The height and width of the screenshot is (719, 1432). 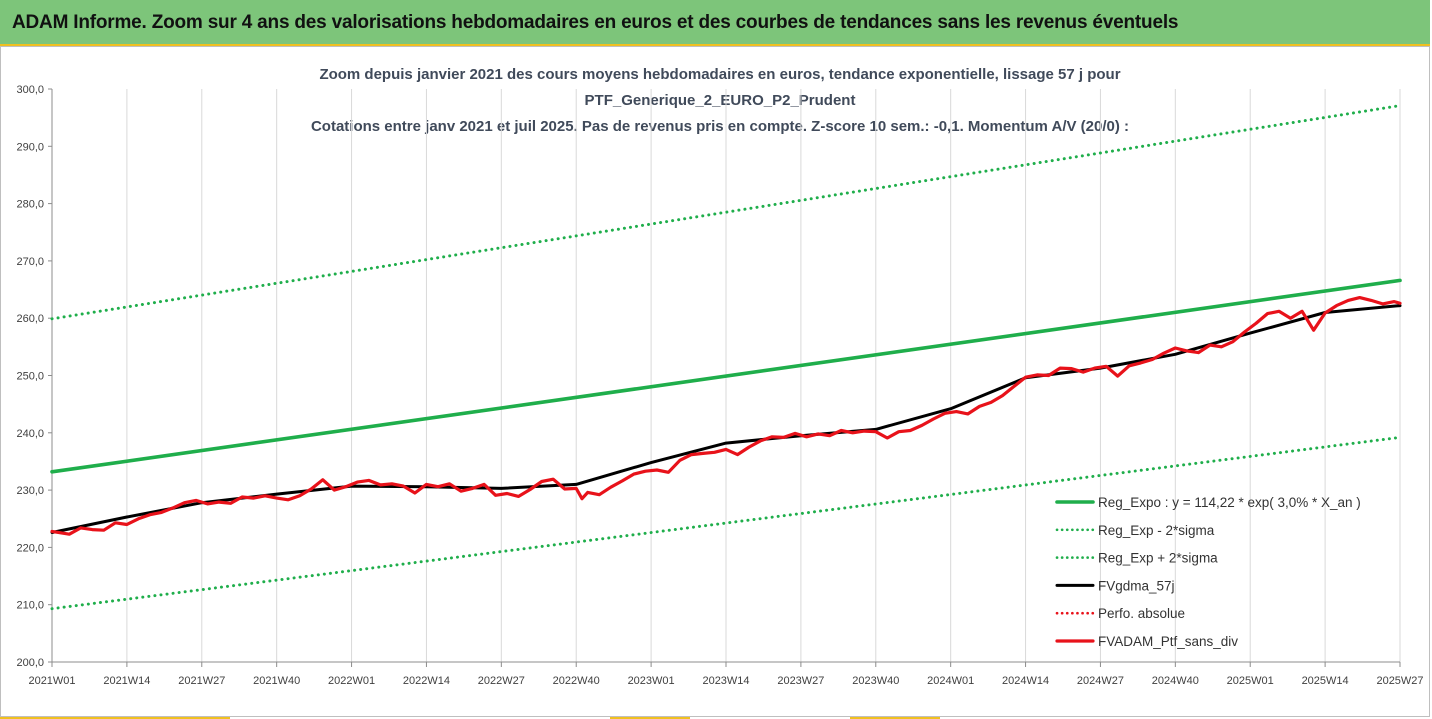 What do you see at coordinates (1250, 681) in the screenshot?
I see `x-tick-label: 2025W01` at bounding box center [1250, 681].